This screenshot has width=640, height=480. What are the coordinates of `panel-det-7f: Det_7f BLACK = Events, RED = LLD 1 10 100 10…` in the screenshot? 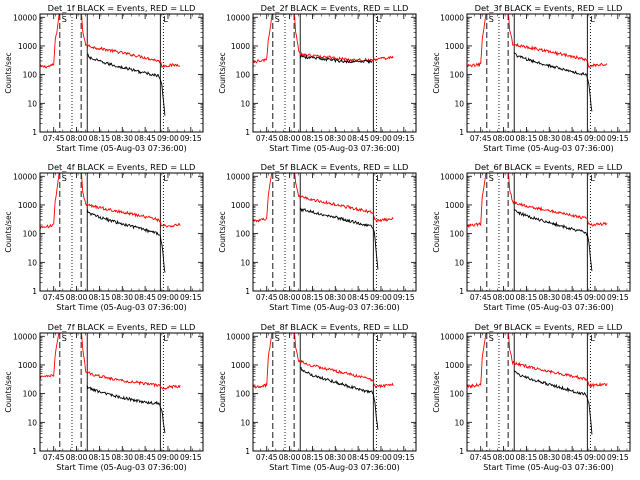 It's located at (104, 397).